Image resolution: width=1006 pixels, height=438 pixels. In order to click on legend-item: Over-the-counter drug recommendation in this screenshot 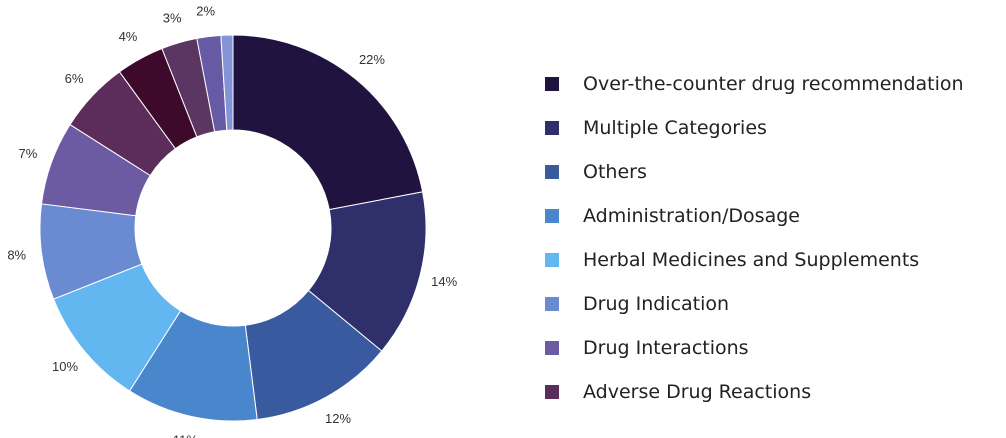, I will do `click(754, 84)`.